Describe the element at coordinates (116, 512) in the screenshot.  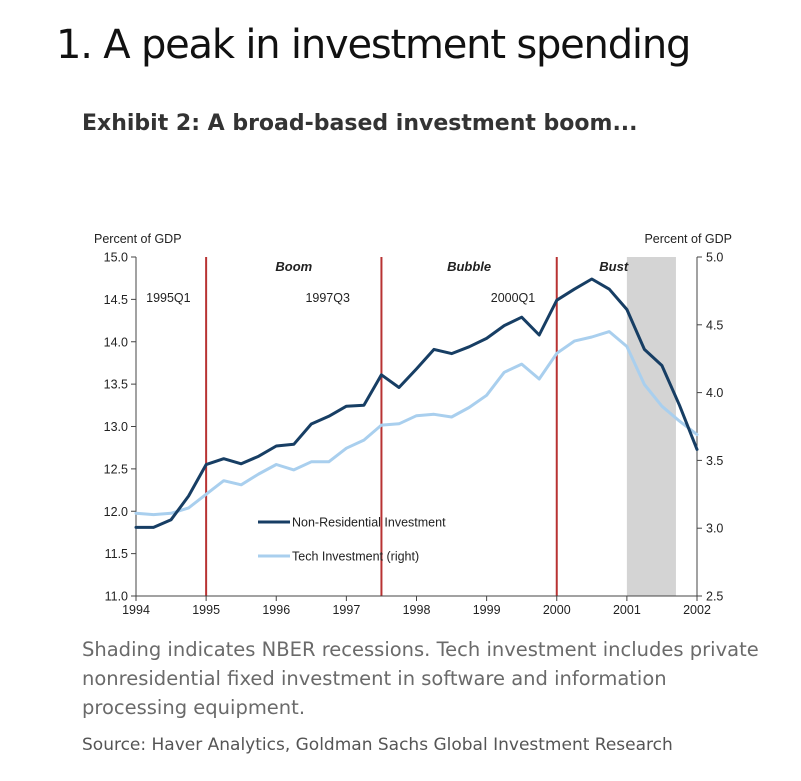
I see `y-left-tick-label: 12.0` at that location.